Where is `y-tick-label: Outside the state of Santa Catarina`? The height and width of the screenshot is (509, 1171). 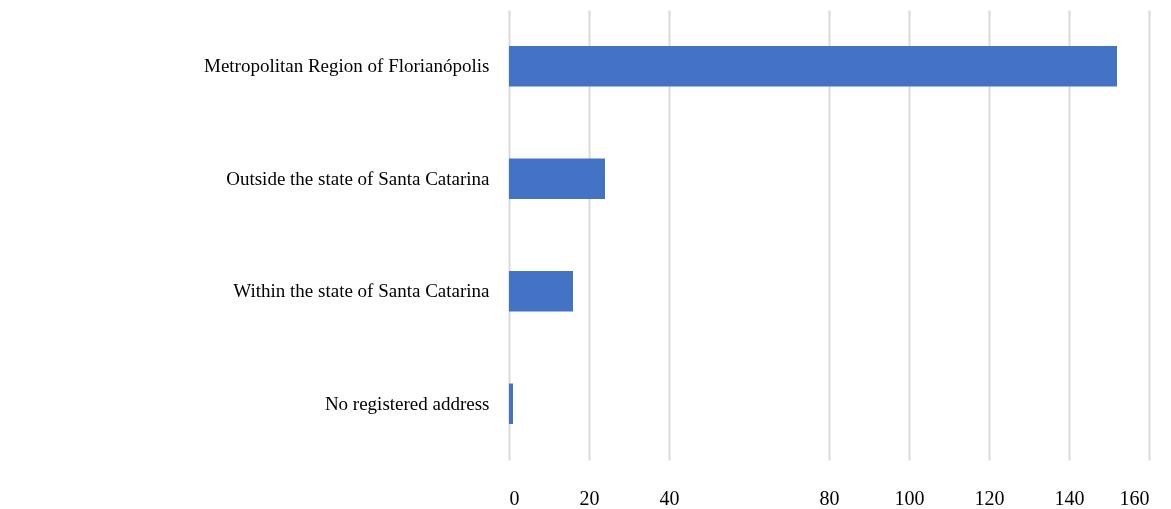 y-tick-label: Outside the state of Santa Catarina is located at coordinates (358, 178).